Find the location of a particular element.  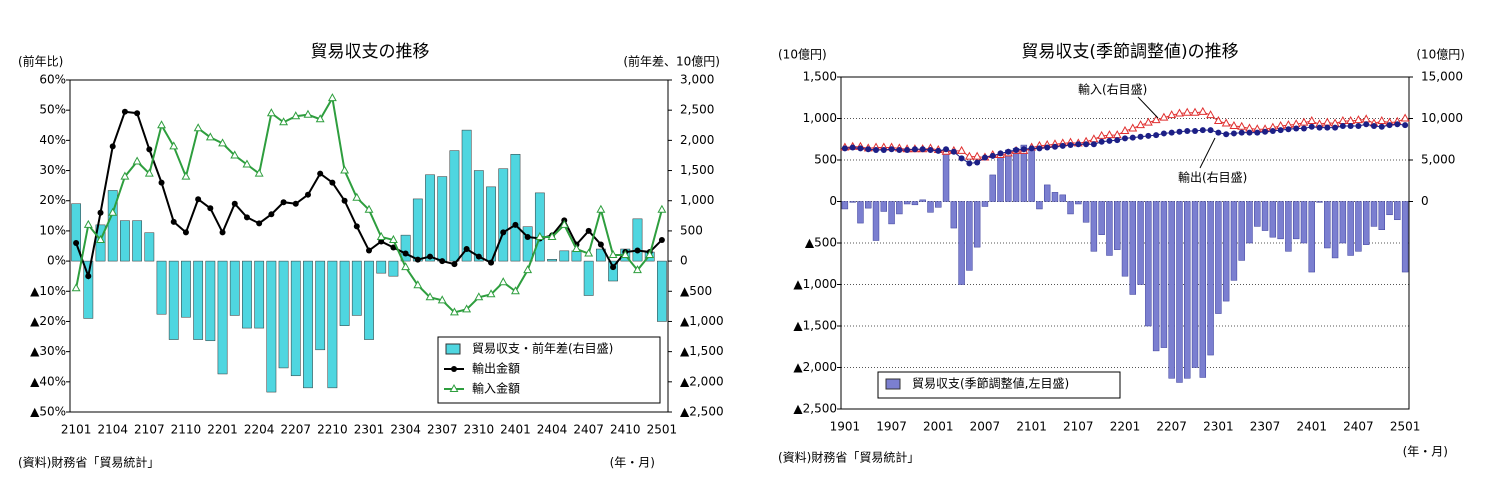

chart-title: 貿易収支(季節調整値)の推移 is located at coordinates (1129, 52).